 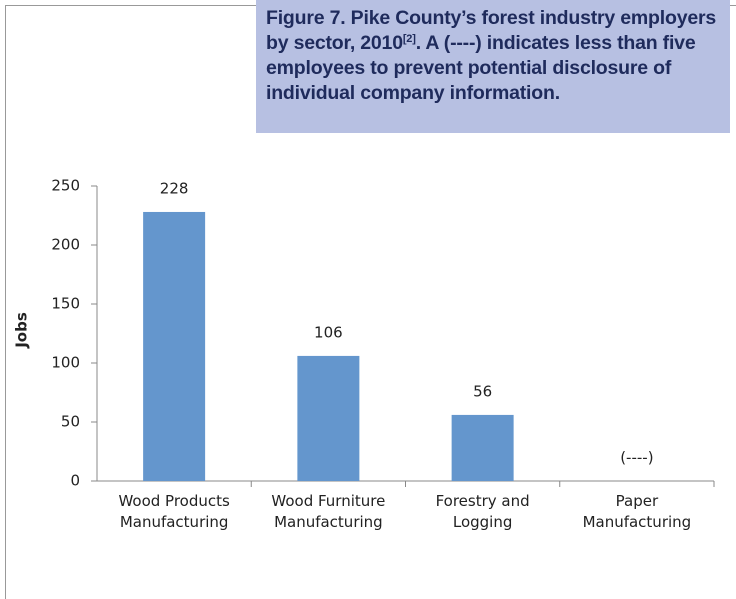 I want to click on x-tick-label: Wood Furniture Manufacturing, so click(x=328, y=511).